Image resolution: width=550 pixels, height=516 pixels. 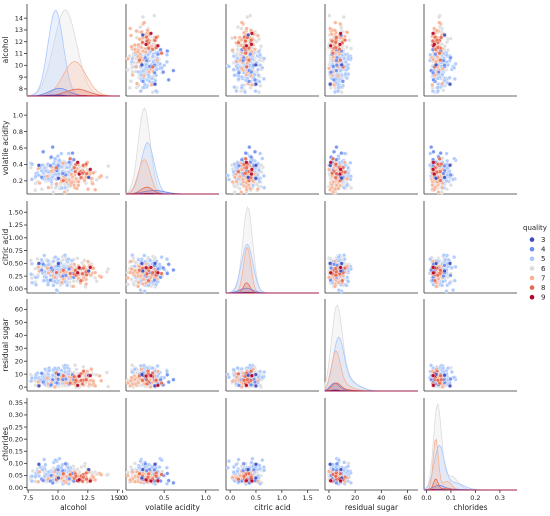 What do you see at coordinates (16, 289) in the screenshot?
I see `y-tick-label: 0.00` at bounding box center [16, 289].